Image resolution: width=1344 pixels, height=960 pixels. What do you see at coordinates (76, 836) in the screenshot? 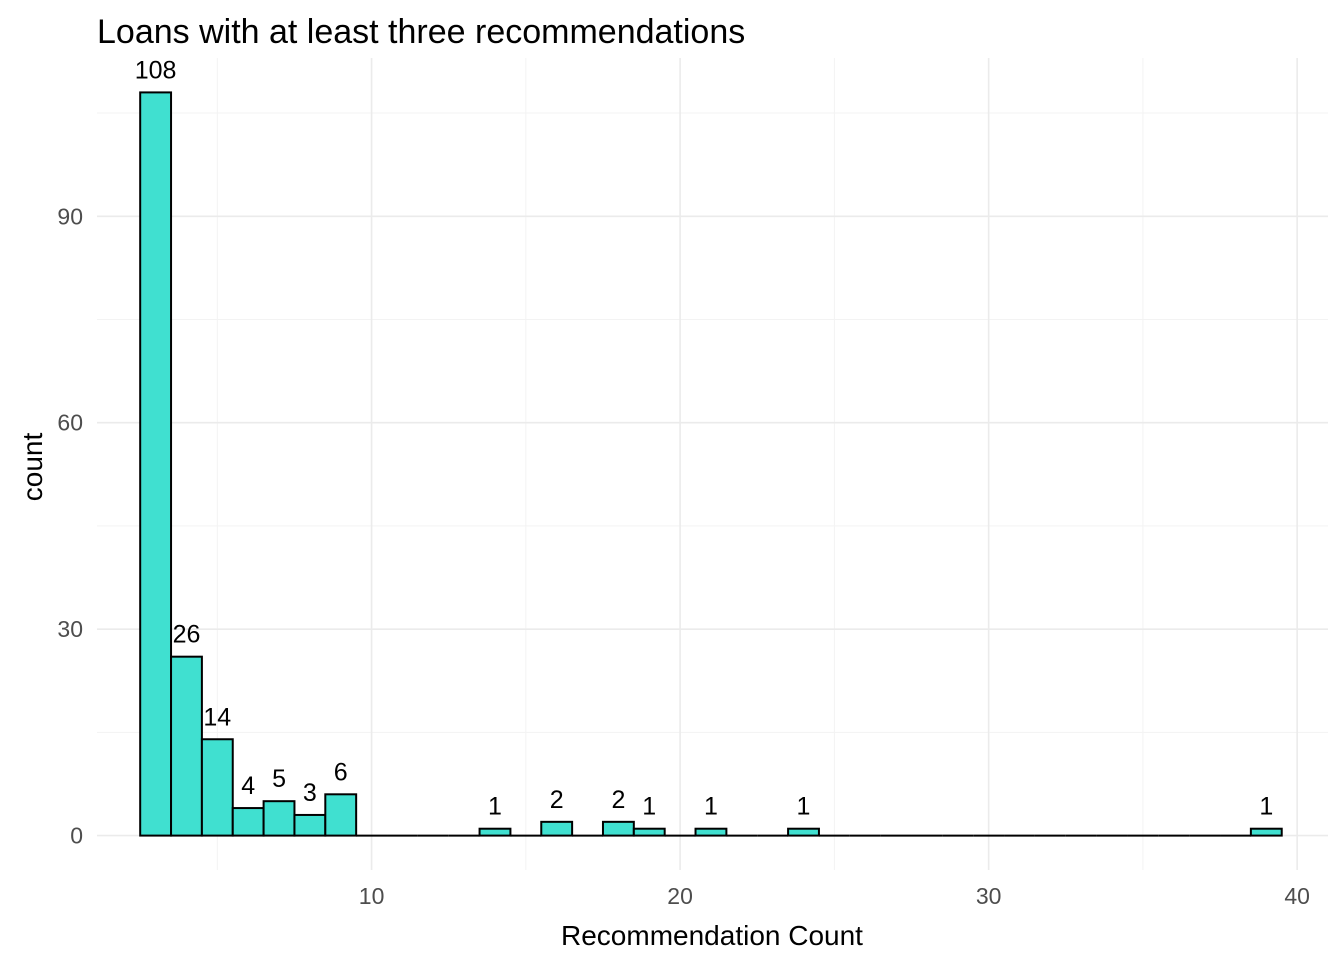
I see `y-tick-label: 0` at bounding box center [76, 836].